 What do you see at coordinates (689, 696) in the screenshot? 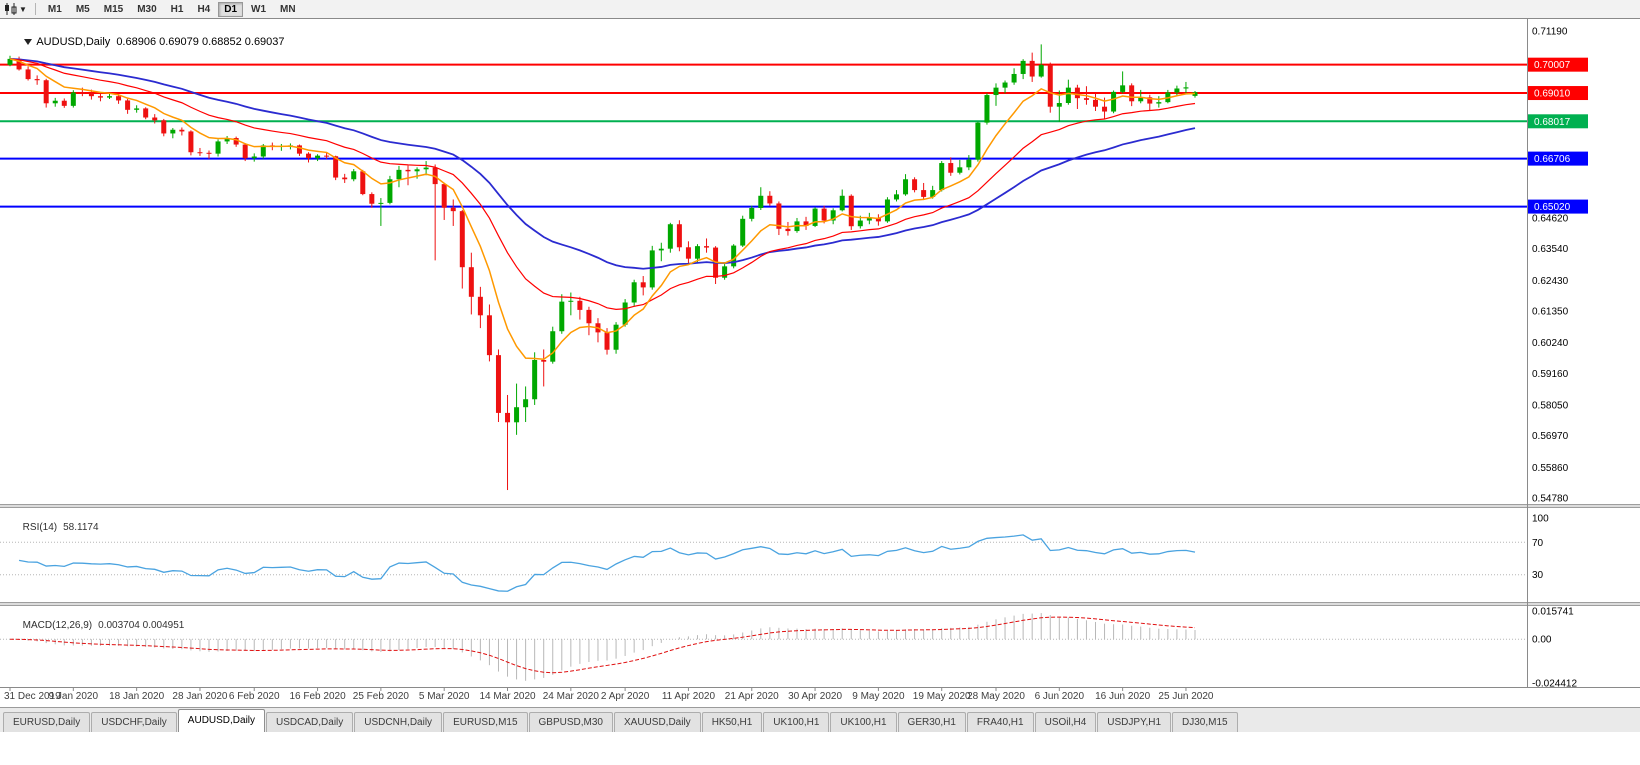
I see `svg-text: 11 Apr 2020` at bounding box center [689, 696].